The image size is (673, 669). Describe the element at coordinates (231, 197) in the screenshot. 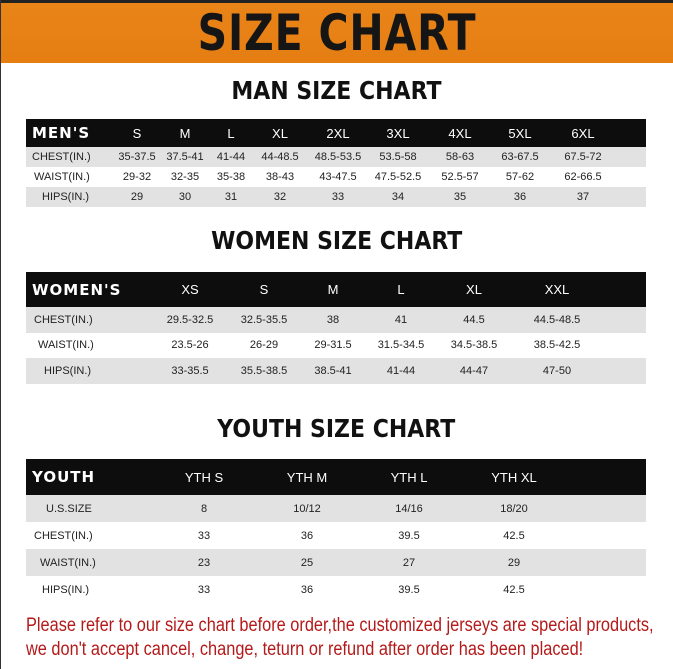

I see `measurement-cell: 31` at that location.